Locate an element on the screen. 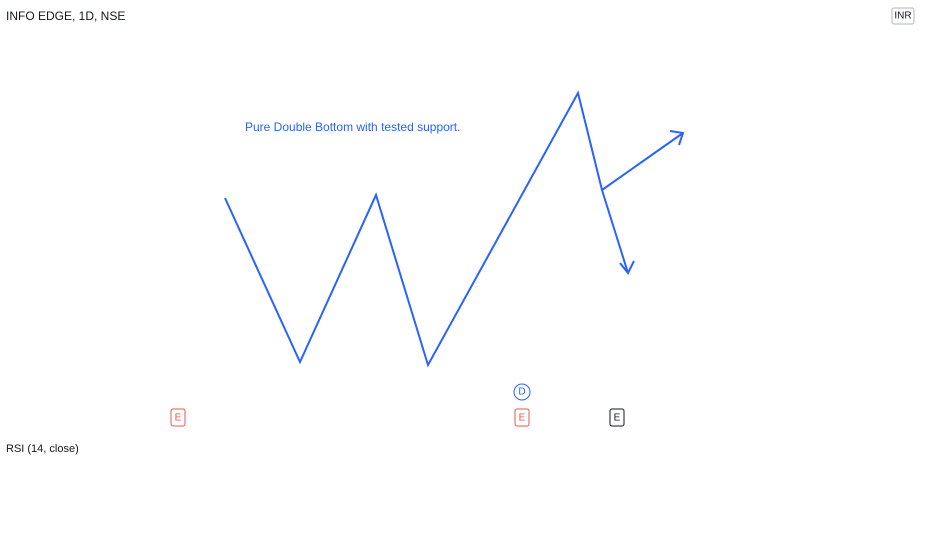 Image resolution: width=932 pixels, height=550 pixels. dividend: D is located at coordinates (521, 392).